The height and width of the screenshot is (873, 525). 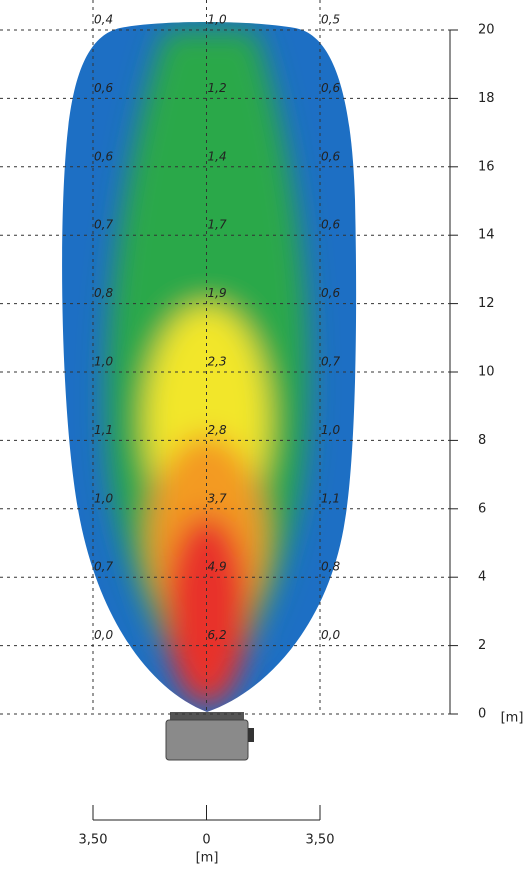 What do you see at coordinates (330, 20) in the screenshot?
I see `value-label: 0,5` at bounding box center [330, 20].